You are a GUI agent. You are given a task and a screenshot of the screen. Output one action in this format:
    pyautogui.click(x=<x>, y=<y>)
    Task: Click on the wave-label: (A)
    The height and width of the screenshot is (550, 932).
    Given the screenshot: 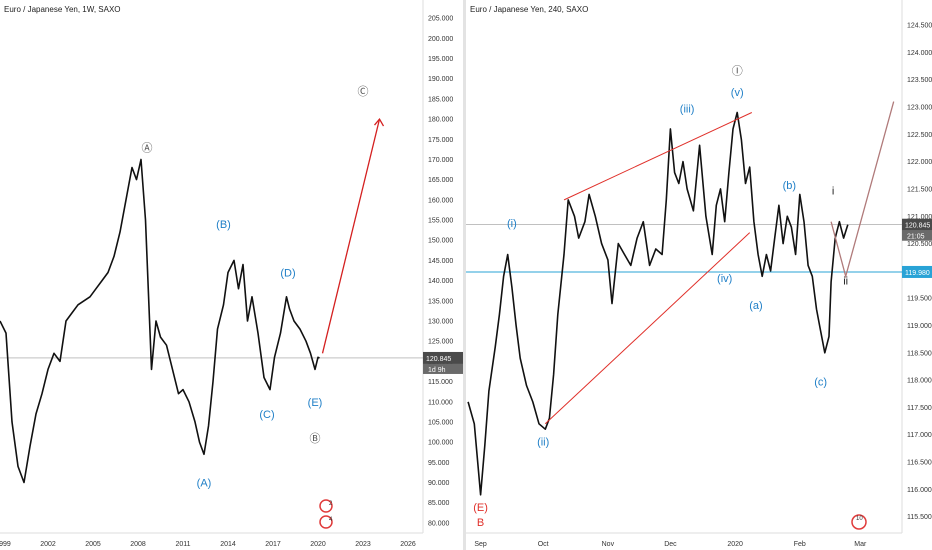 What is the action you would take?
    pyautogui.click(x=204, y=484)
    